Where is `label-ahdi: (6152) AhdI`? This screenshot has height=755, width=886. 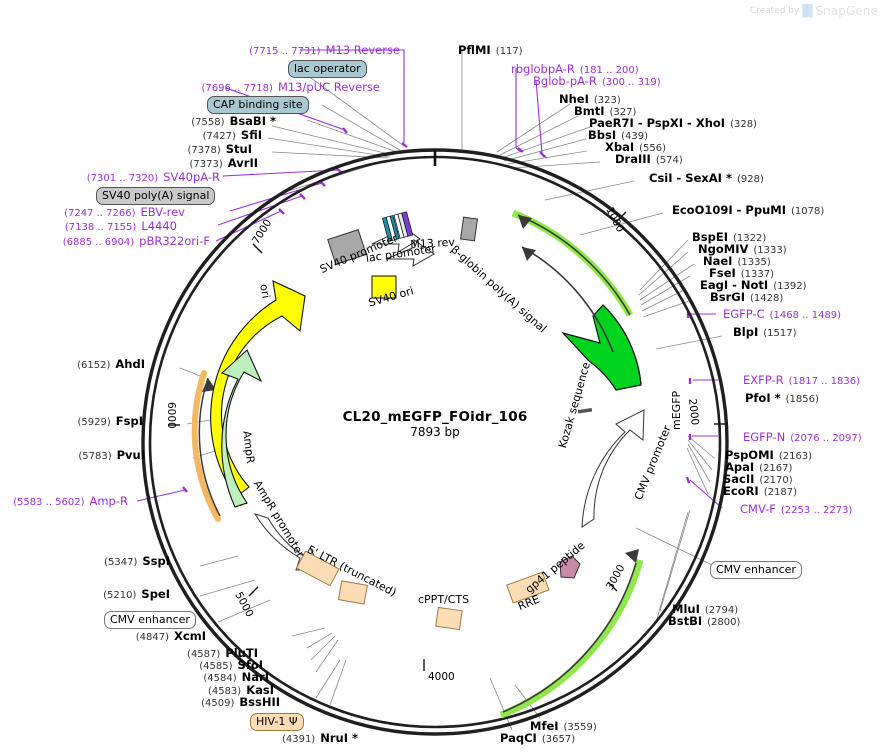 label-ahdi: (6152) AhdI is located at coordinates (92, 364).